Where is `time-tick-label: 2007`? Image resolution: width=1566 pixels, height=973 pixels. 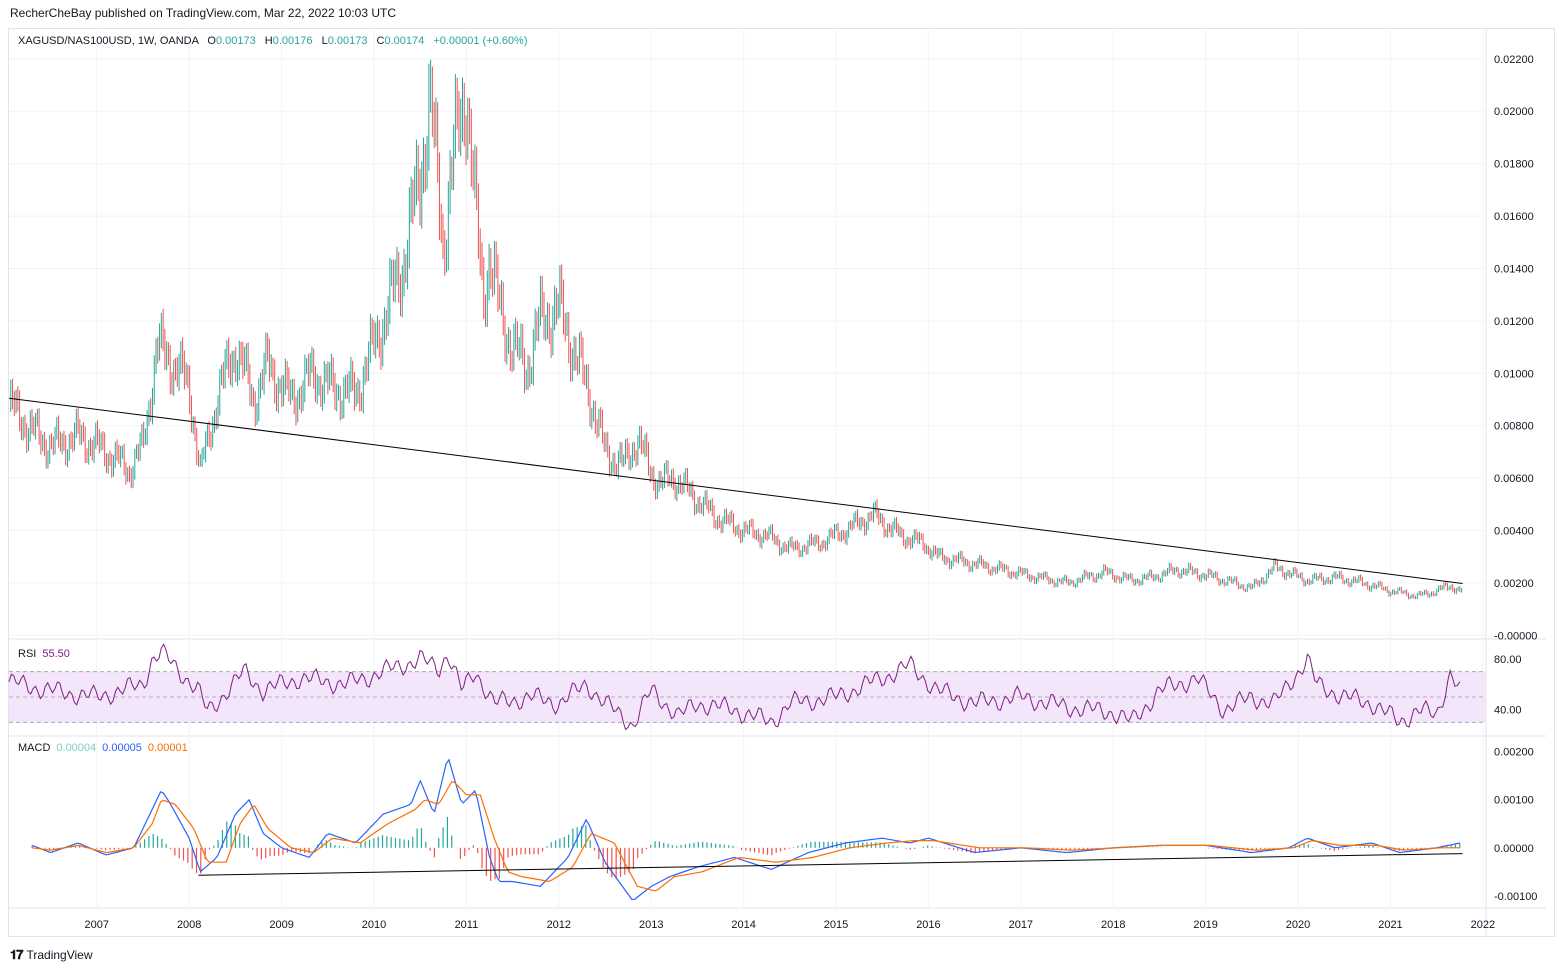 time-tick-label: 2007 is located at coordinates (97, 925).